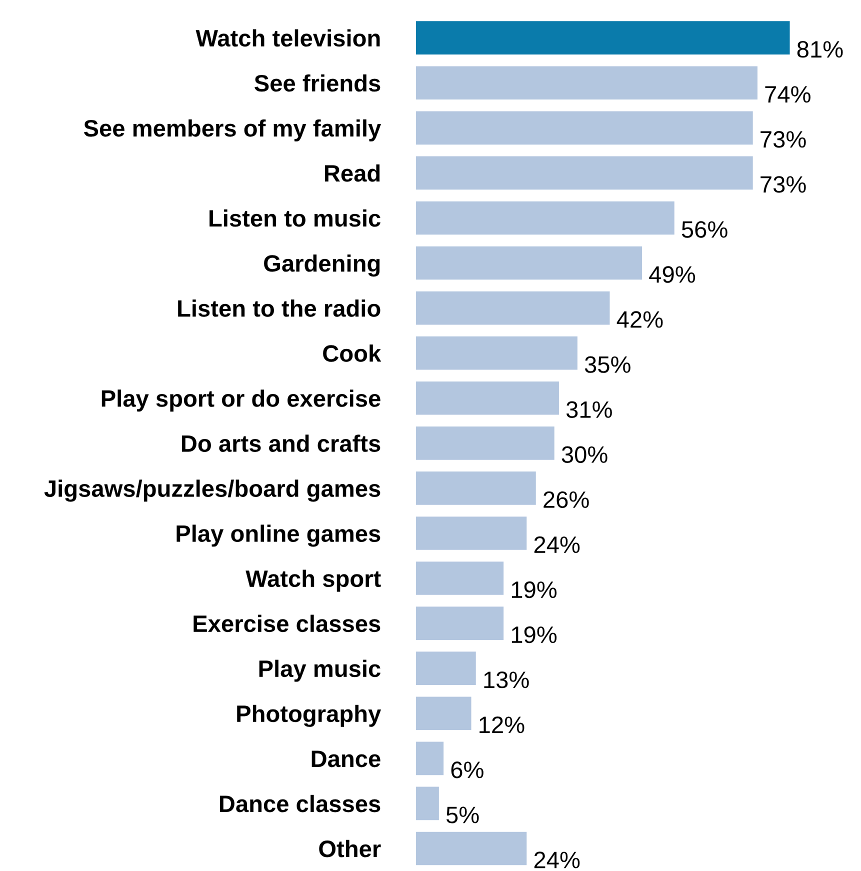  Describe the element at coordinates (288, 38) in the screenshot. I see `y-tick-label: Watch television` at that location.